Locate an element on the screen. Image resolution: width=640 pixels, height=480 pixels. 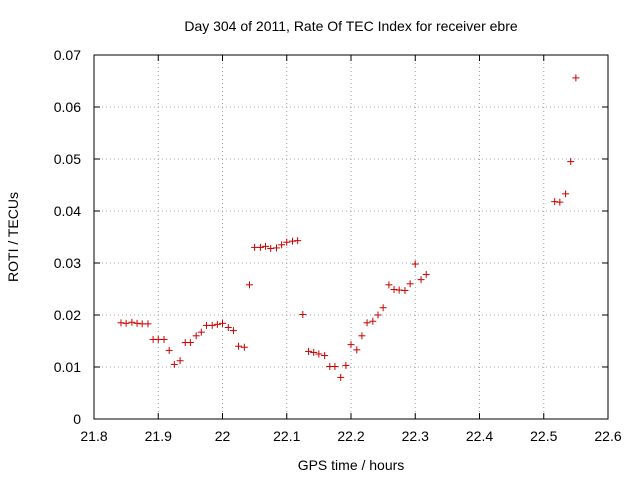
y-tick-label: 0.03 is located at coordinates (67, 263).